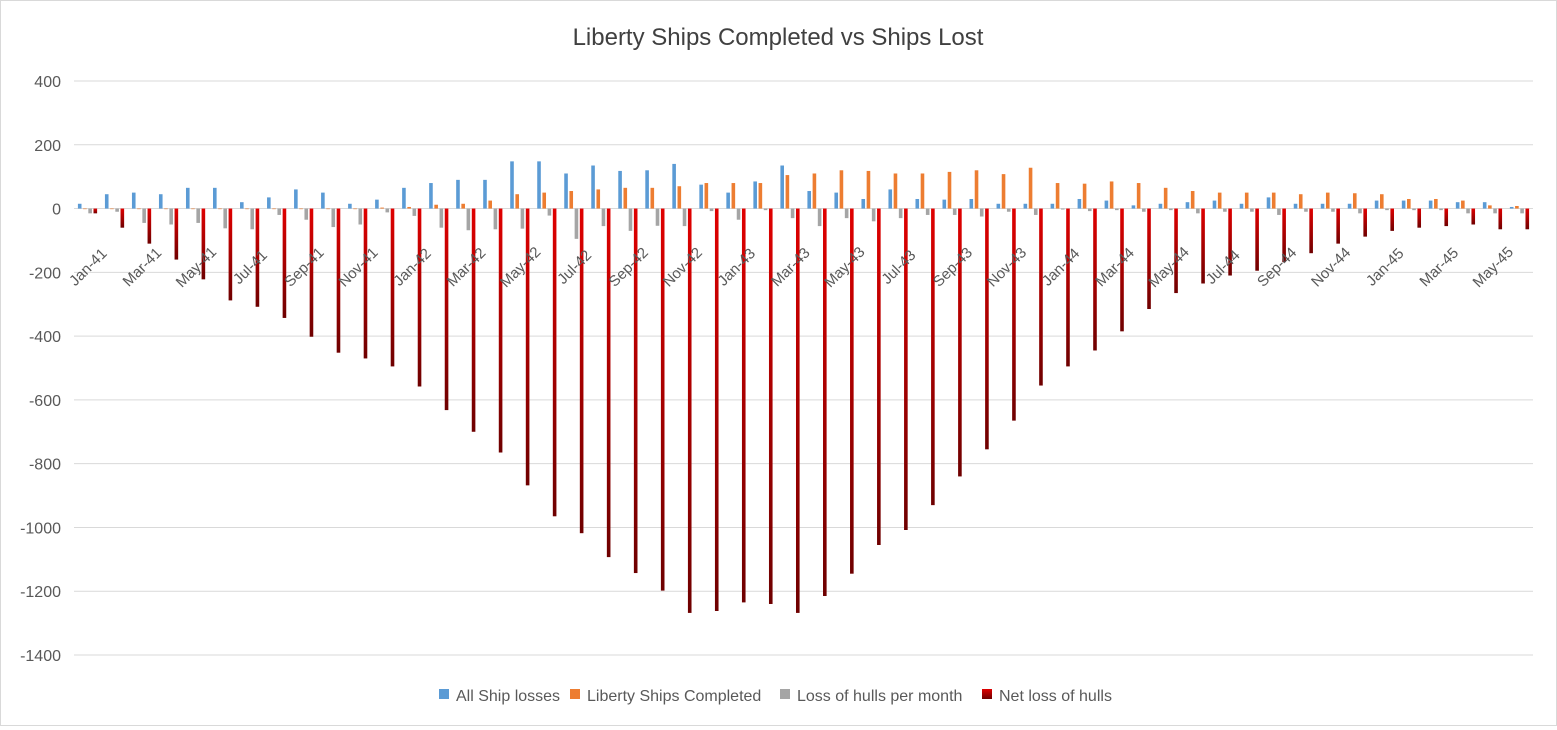 Image resolution: width=1557 pixels, height=730 pixels. I want to click on y-tick-label: -1200, so click(40, 592).